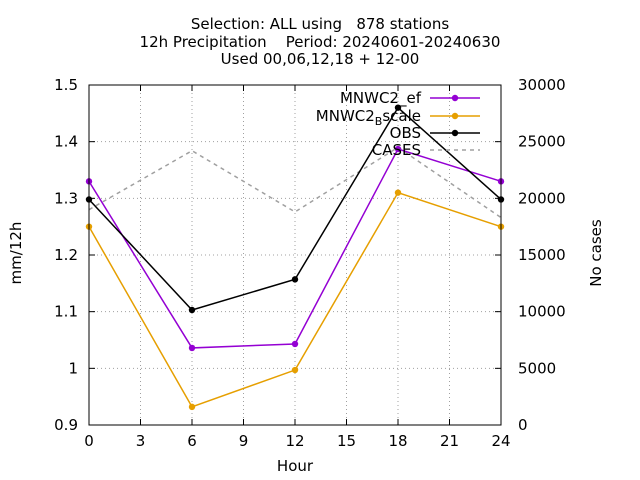 The image size is (640, 480). Describe the element at coordinates (397, 441) in the screenshot. I see `x-tick-label: 18` at that location.